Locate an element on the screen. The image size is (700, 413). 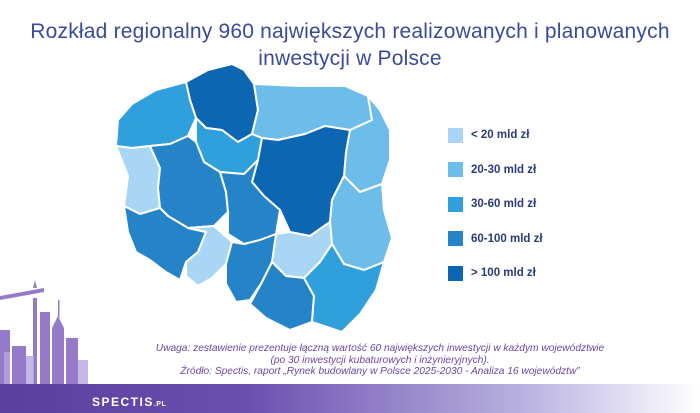
legend-item: < 20 mld zł is located at coordinates (495, 135).